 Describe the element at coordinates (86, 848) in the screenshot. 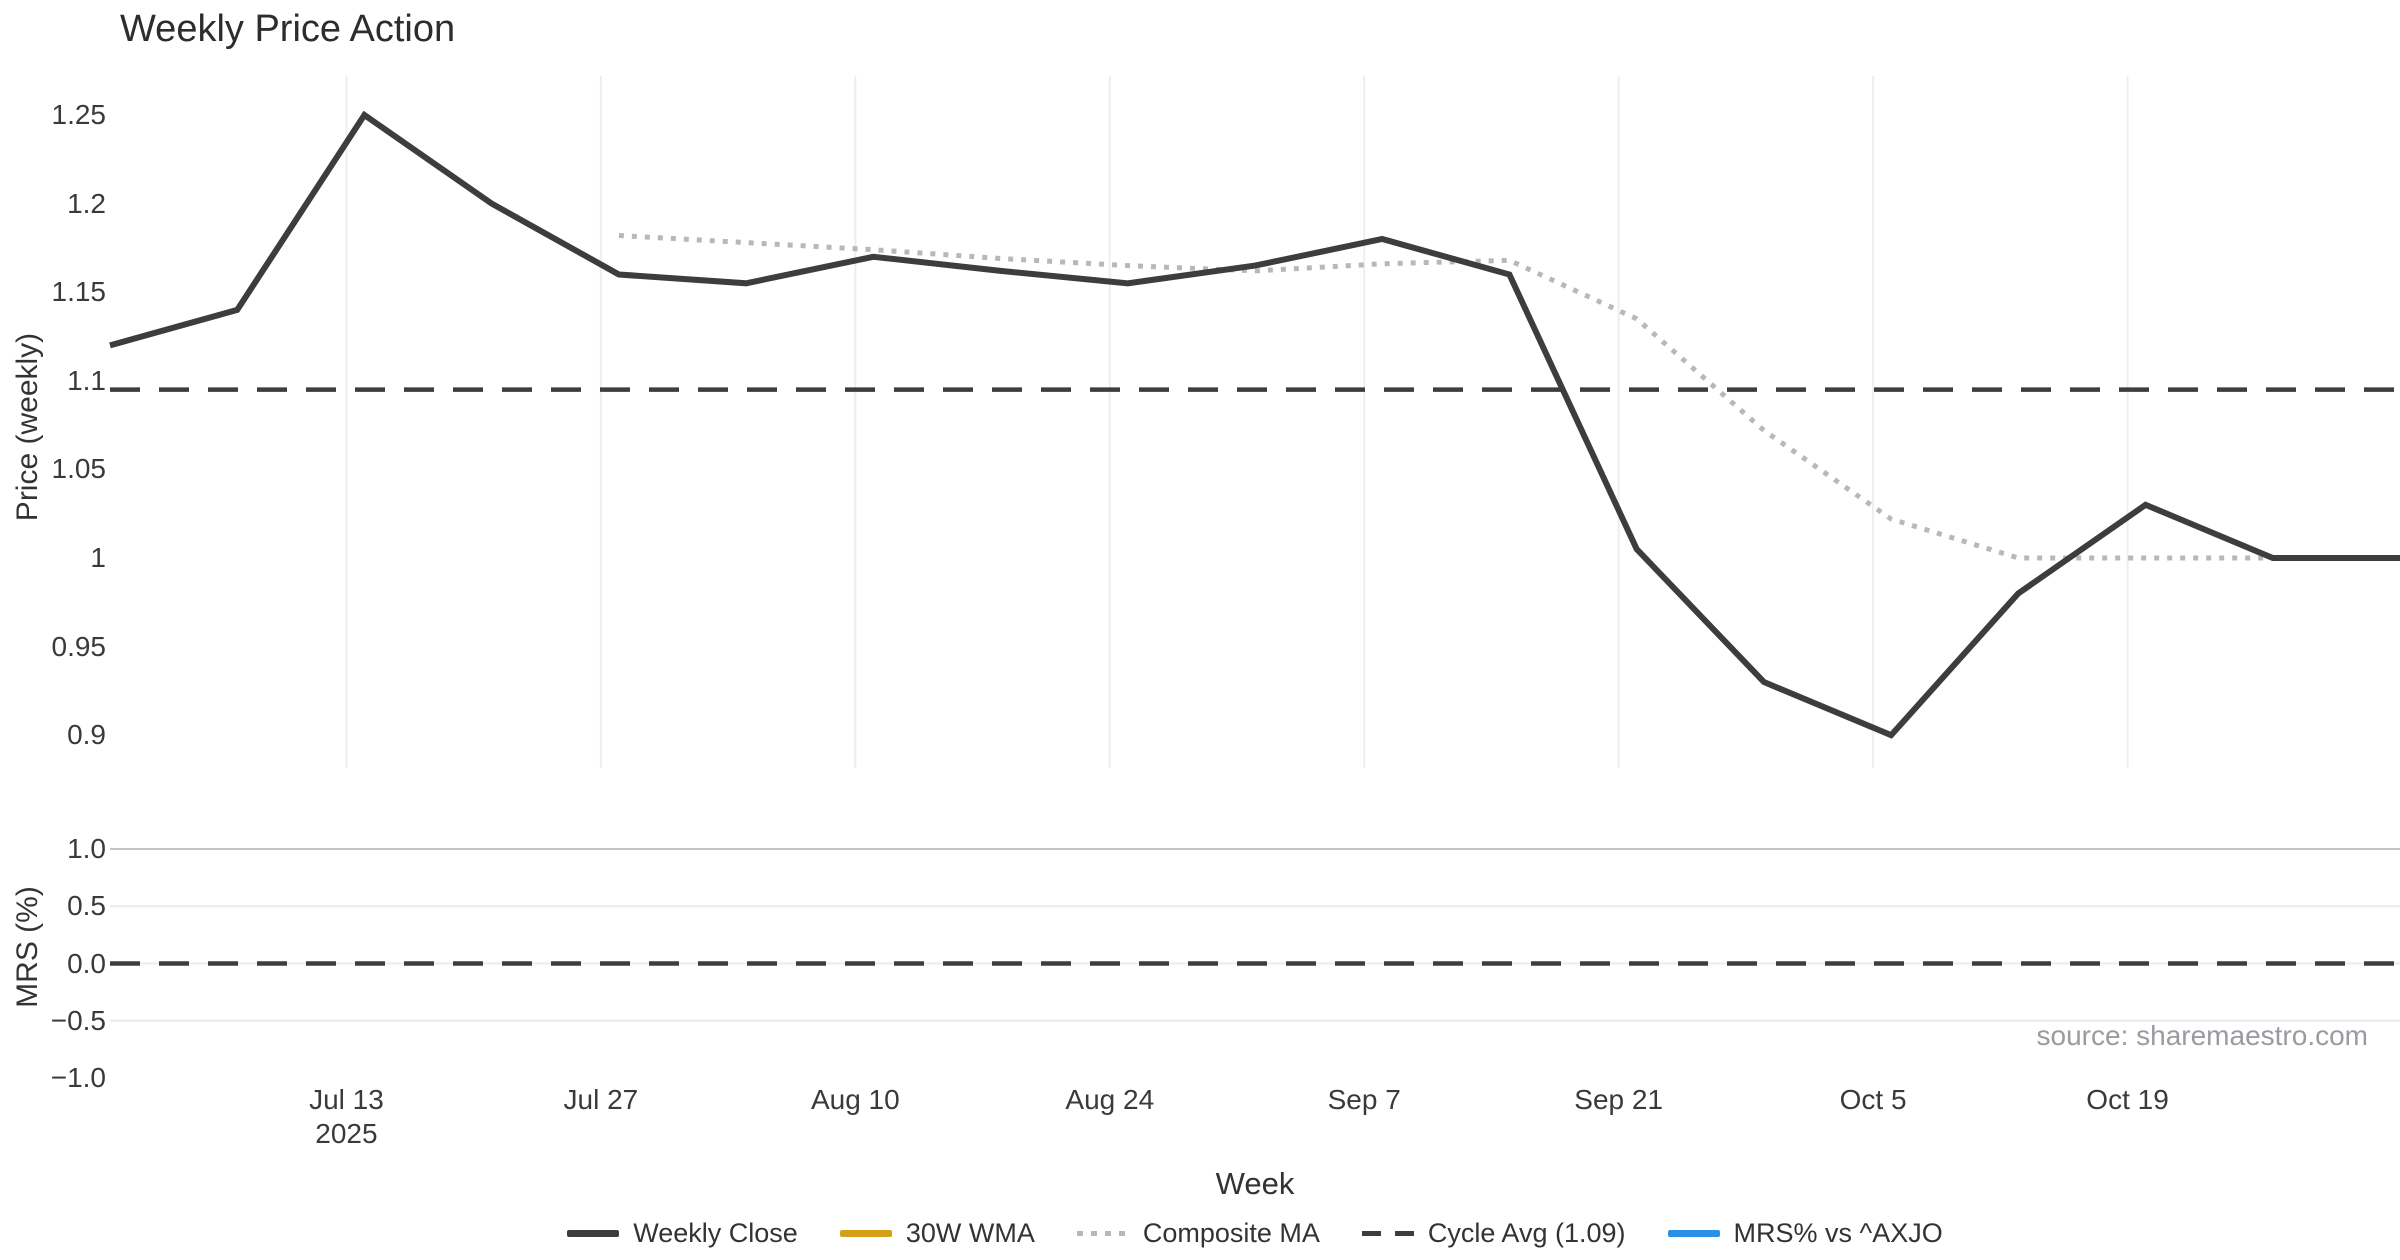

I see `mrs-ytick-label: 1.0` at that location.